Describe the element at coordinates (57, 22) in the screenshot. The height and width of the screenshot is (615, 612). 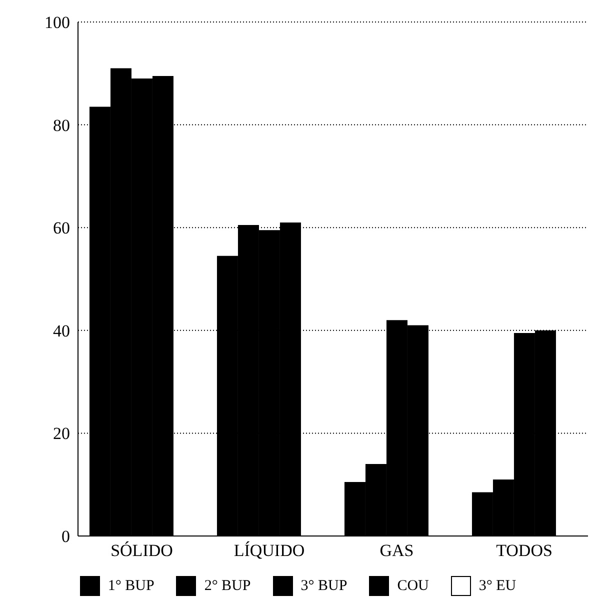
I see `y-tick-label: 100` at that location.